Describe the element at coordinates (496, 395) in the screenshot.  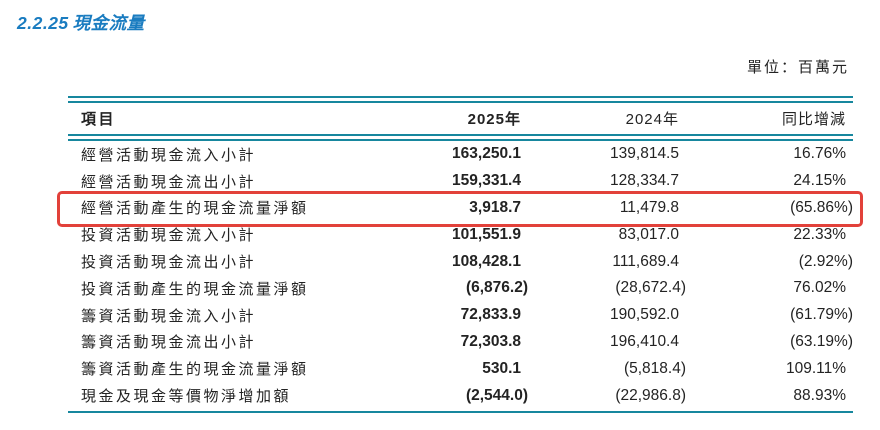
I see `cell-2025: (2,544.0)` at that location.